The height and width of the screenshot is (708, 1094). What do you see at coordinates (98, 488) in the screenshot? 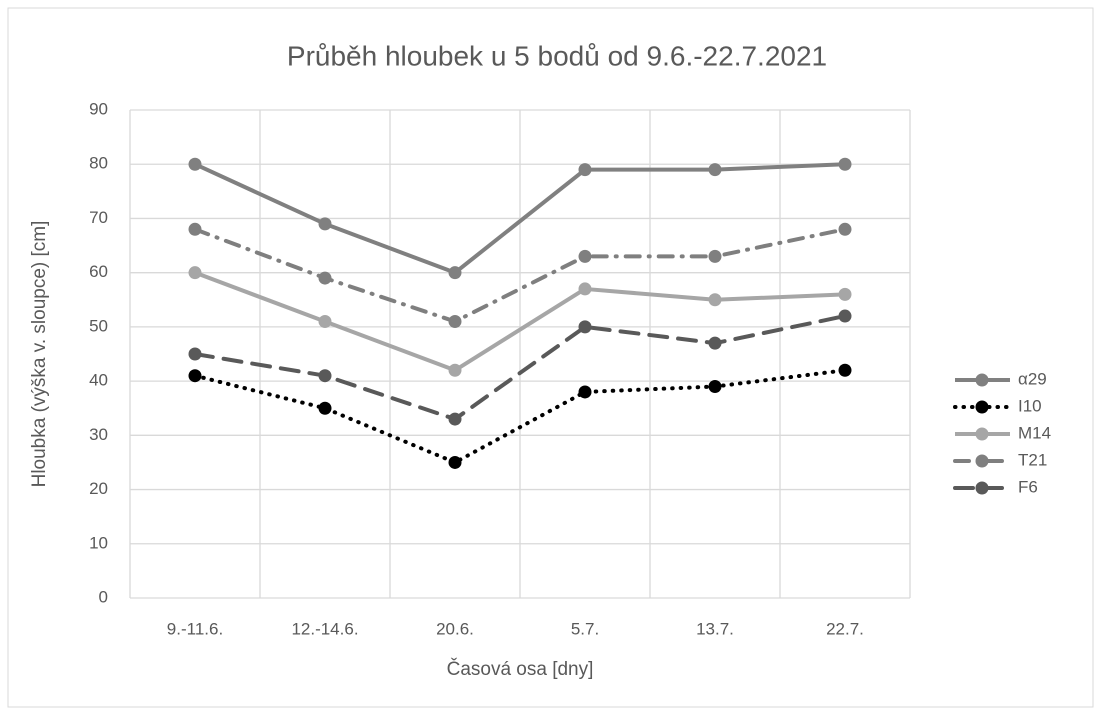
I see `y-tick-label: 20` at bounding box center [98, 488].